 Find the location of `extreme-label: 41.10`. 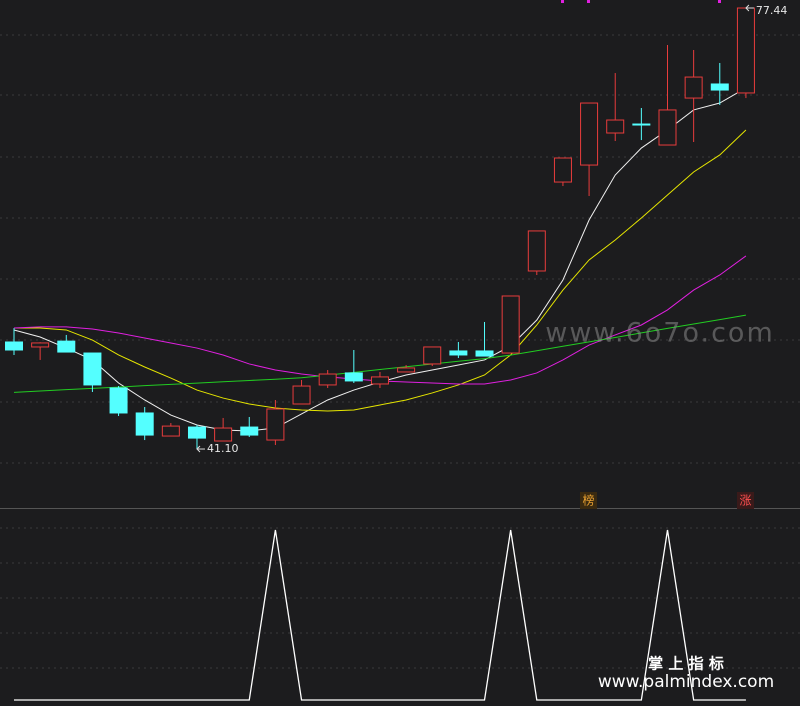

extreme-label: 41.10 is located at coordinates (223, 448).